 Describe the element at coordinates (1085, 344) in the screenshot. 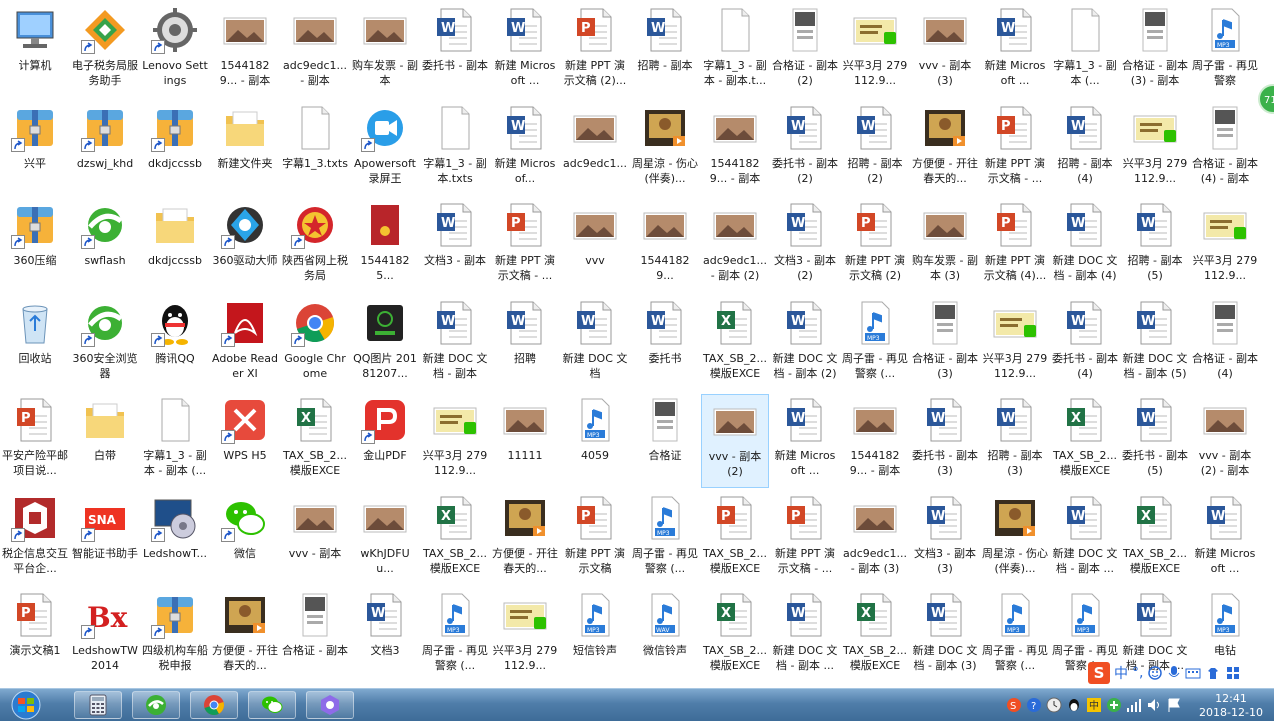

I see `desktop-icon: W 委托书 - 副本 (4)` at that location.